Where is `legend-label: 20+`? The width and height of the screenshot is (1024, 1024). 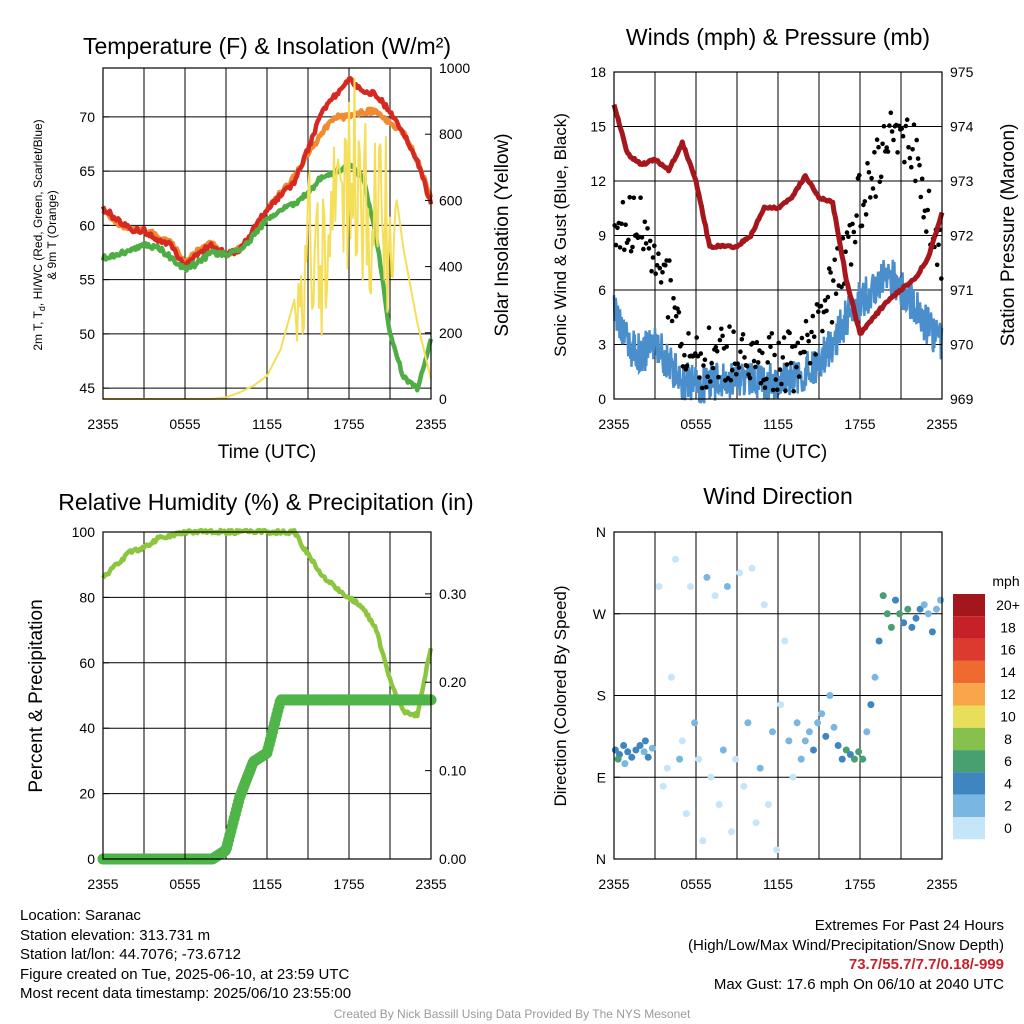
legend-label: 20+ is located at coordinates (1008, 605).